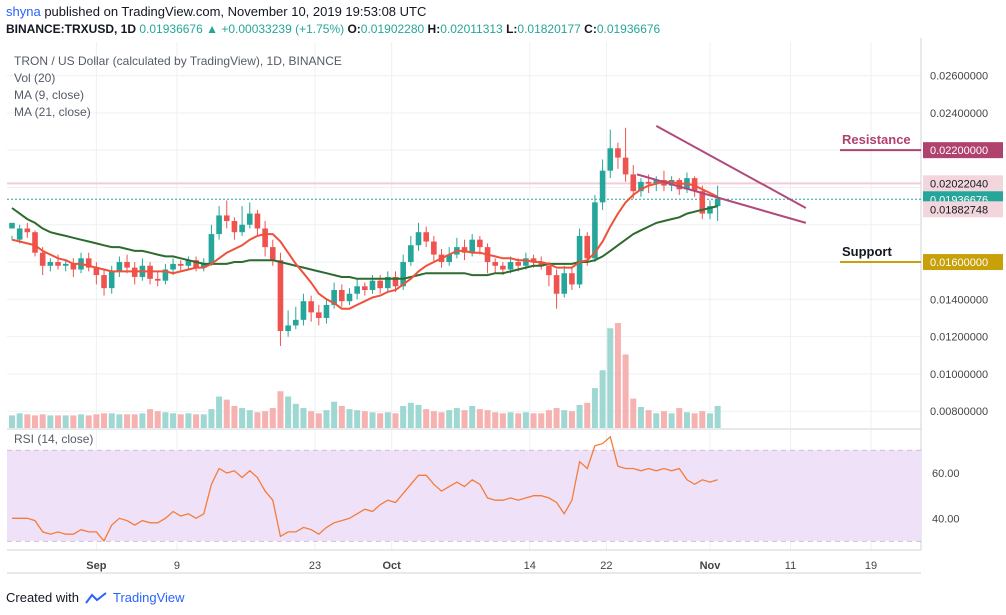 The width and height of the screenshot is (1006, 615). I want to click on price-label-text: 0.01882748, so click(959, 210).